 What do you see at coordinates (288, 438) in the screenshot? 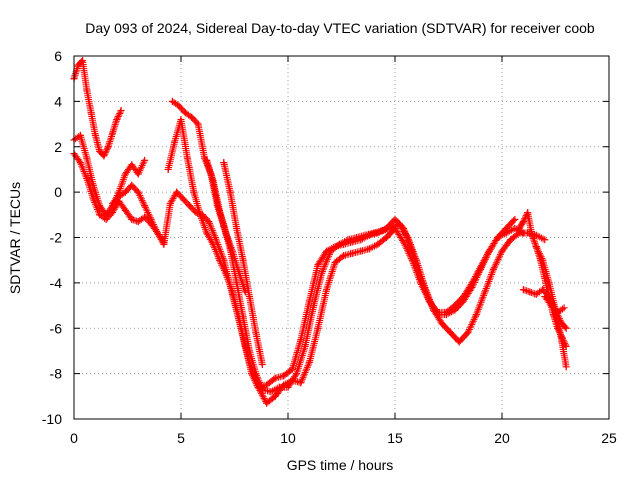
I see `x-tick-label: 10` at bounding box center [288, 438].